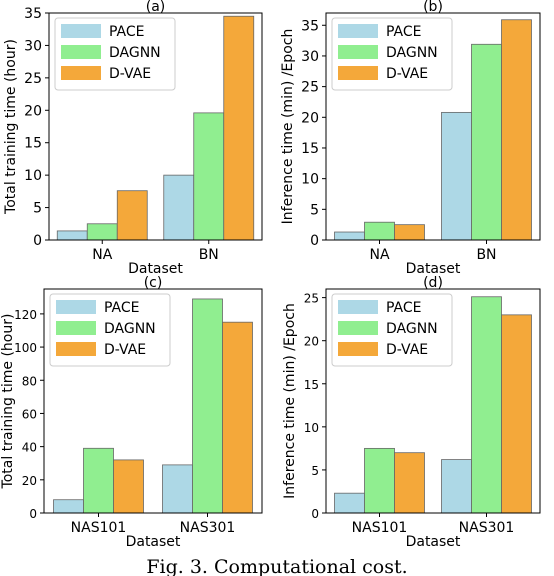 The image size is (554, 576). Describe the element at coordinates (25, 315) in the screenshot. I see `y-tick-label: 120` at that location.